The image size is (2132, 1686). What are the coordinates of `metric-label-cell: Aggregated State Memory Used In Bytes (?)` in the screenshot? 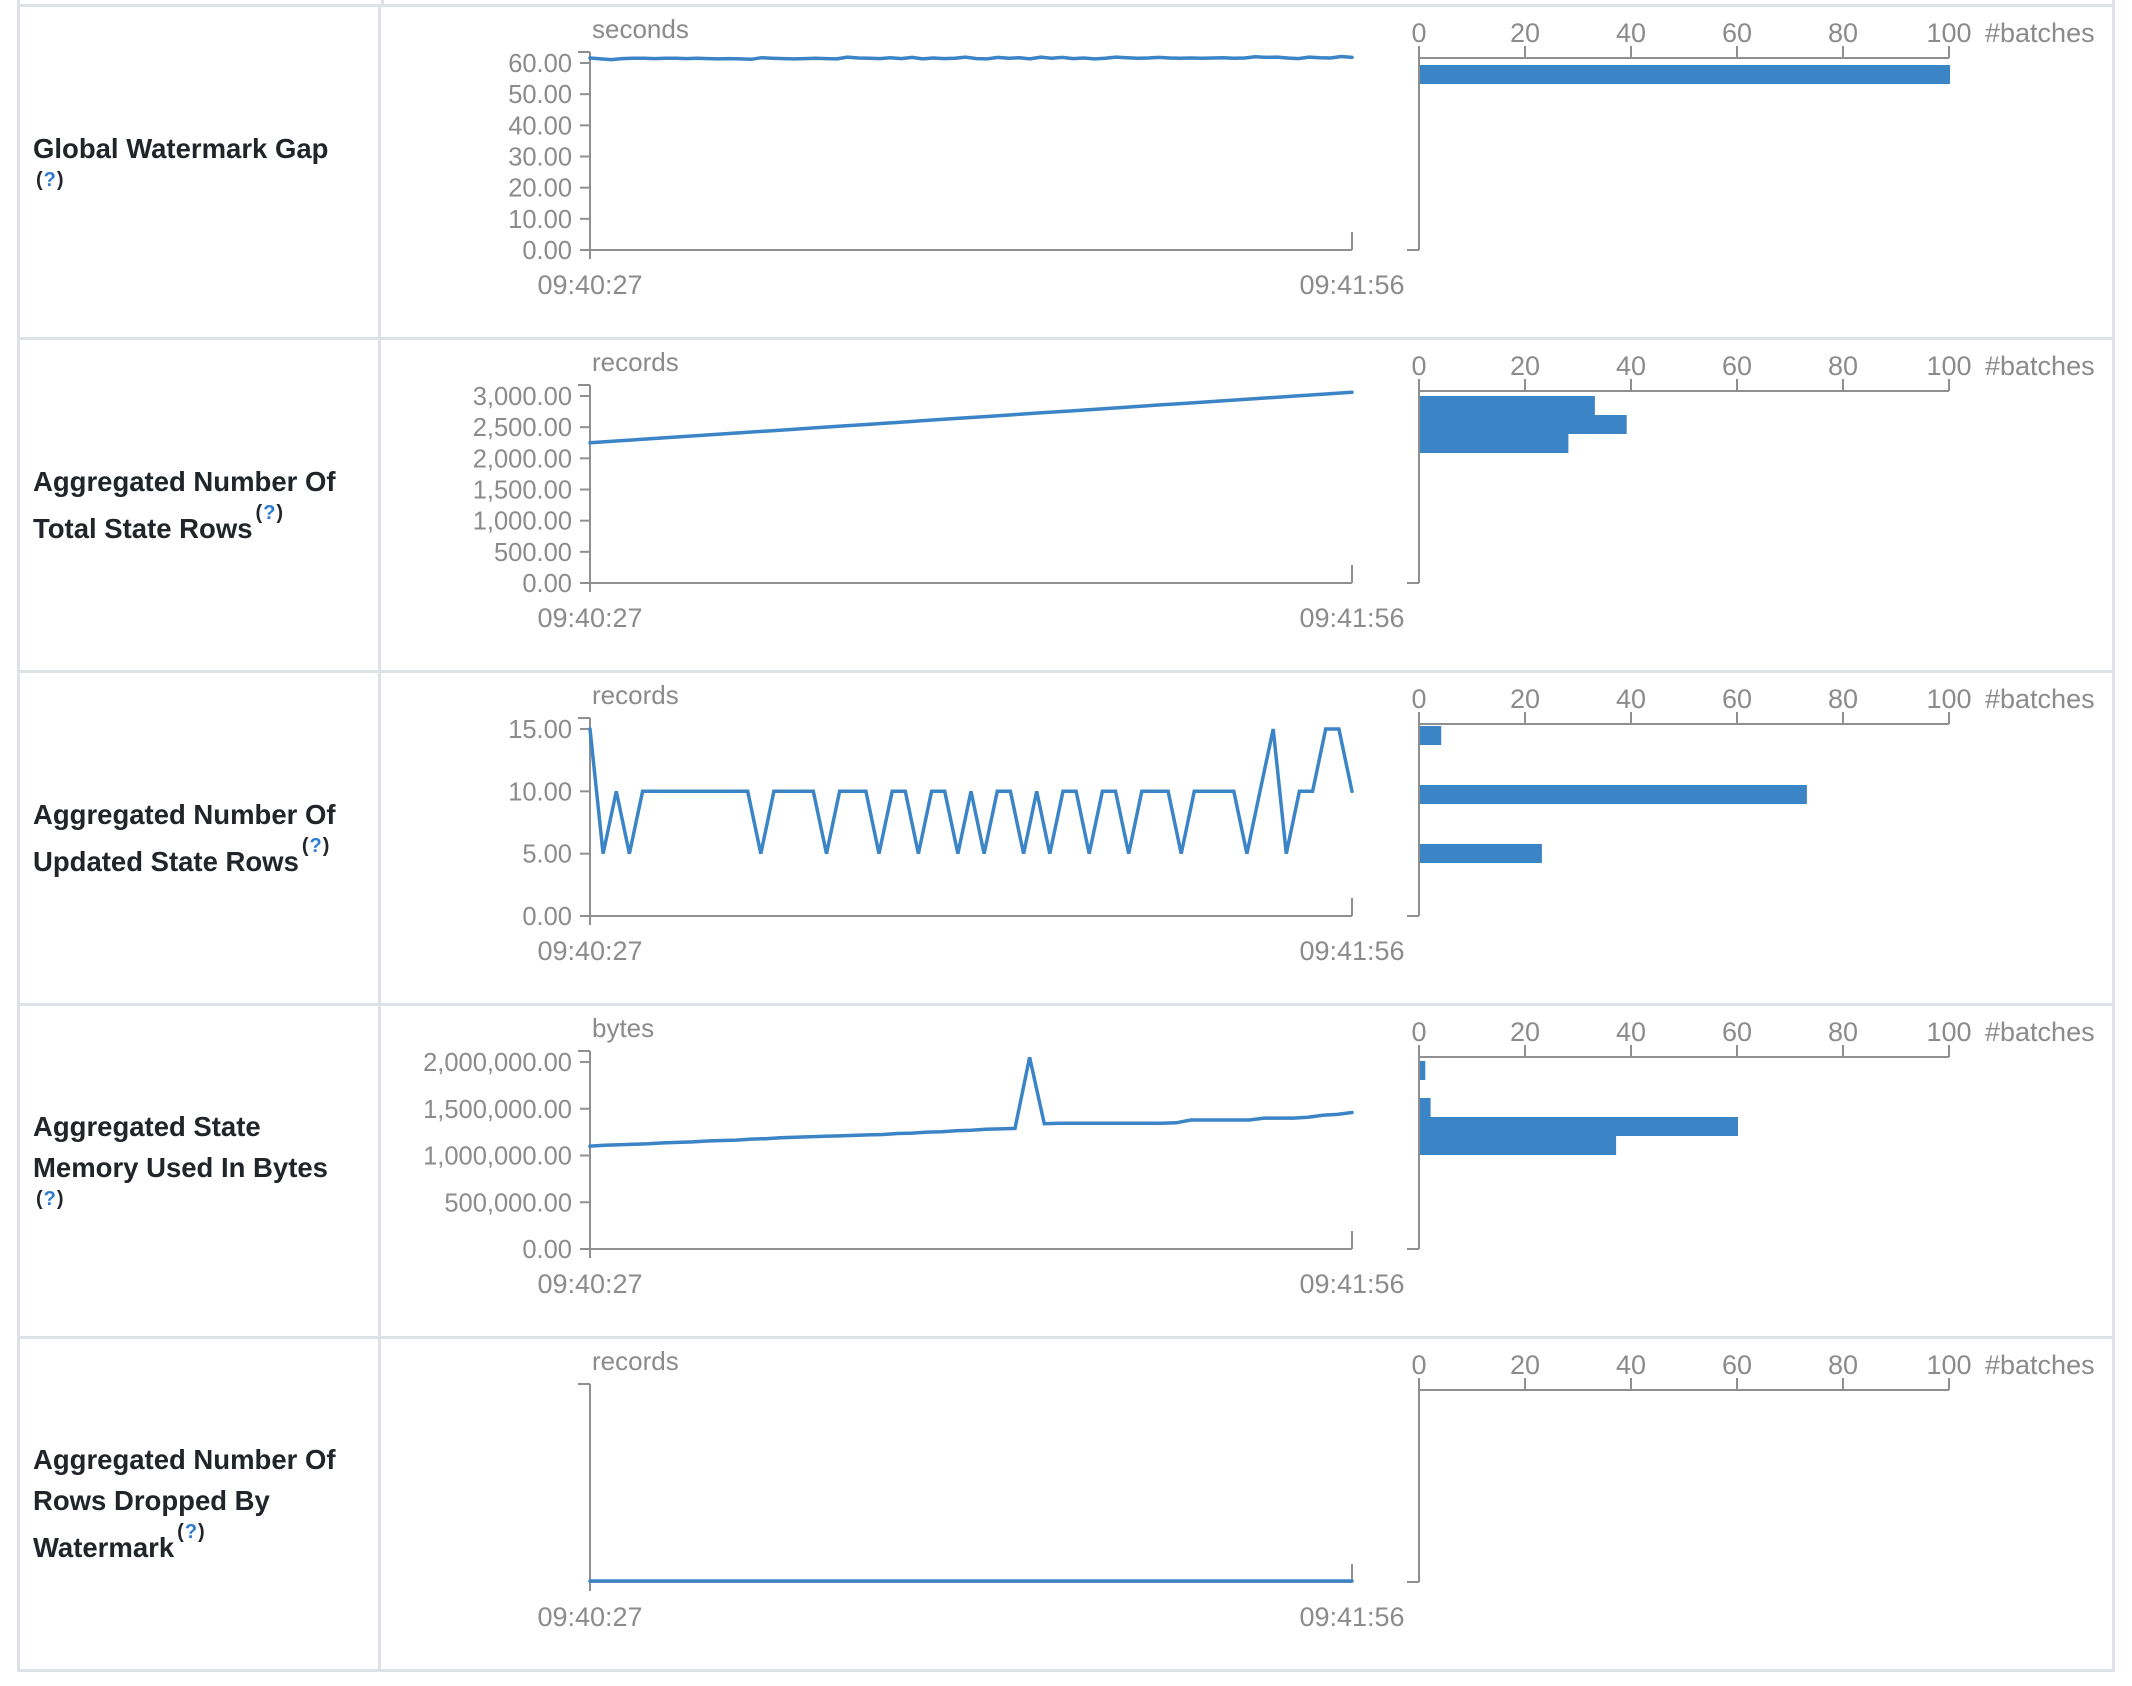 It's located at (200, 1171).